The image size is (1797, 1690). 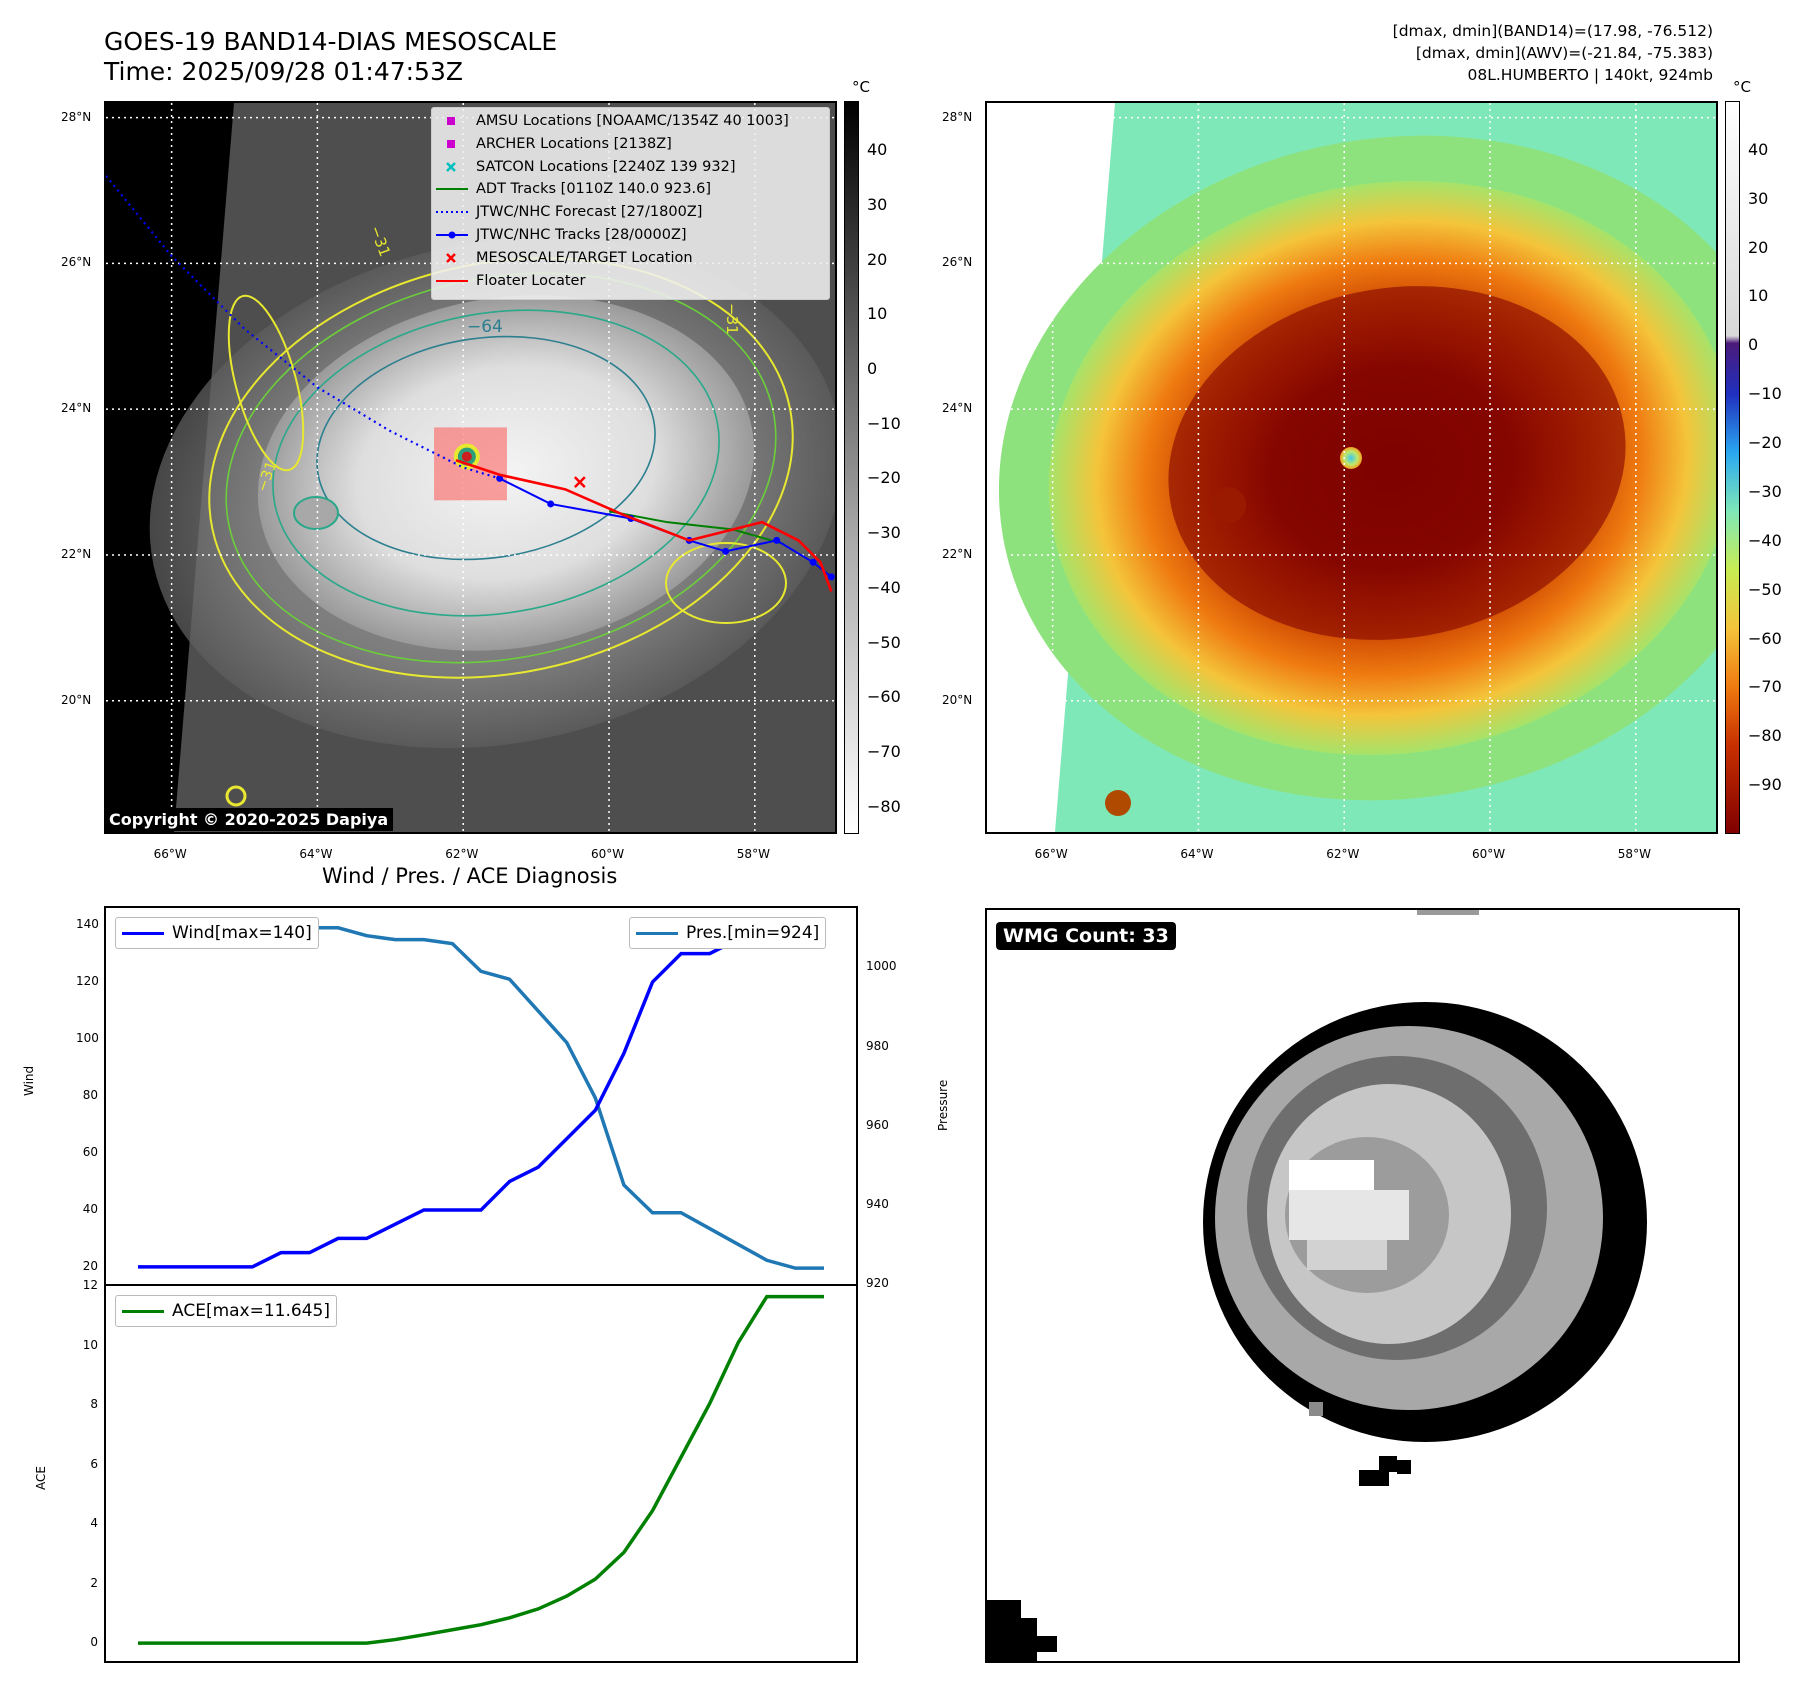 What do you see at coordinates (728, 933) in the screenshot?
I see `pressure-legend: Pres.[min=924]` at bounding box center [728, 933].